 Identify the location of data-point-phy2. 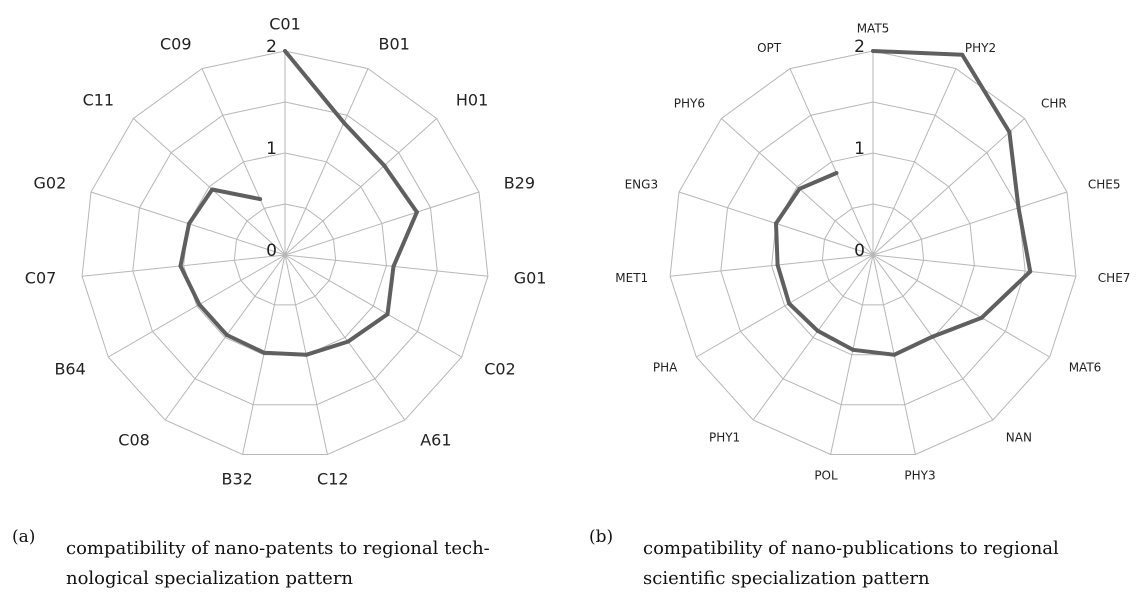
(962, 54).